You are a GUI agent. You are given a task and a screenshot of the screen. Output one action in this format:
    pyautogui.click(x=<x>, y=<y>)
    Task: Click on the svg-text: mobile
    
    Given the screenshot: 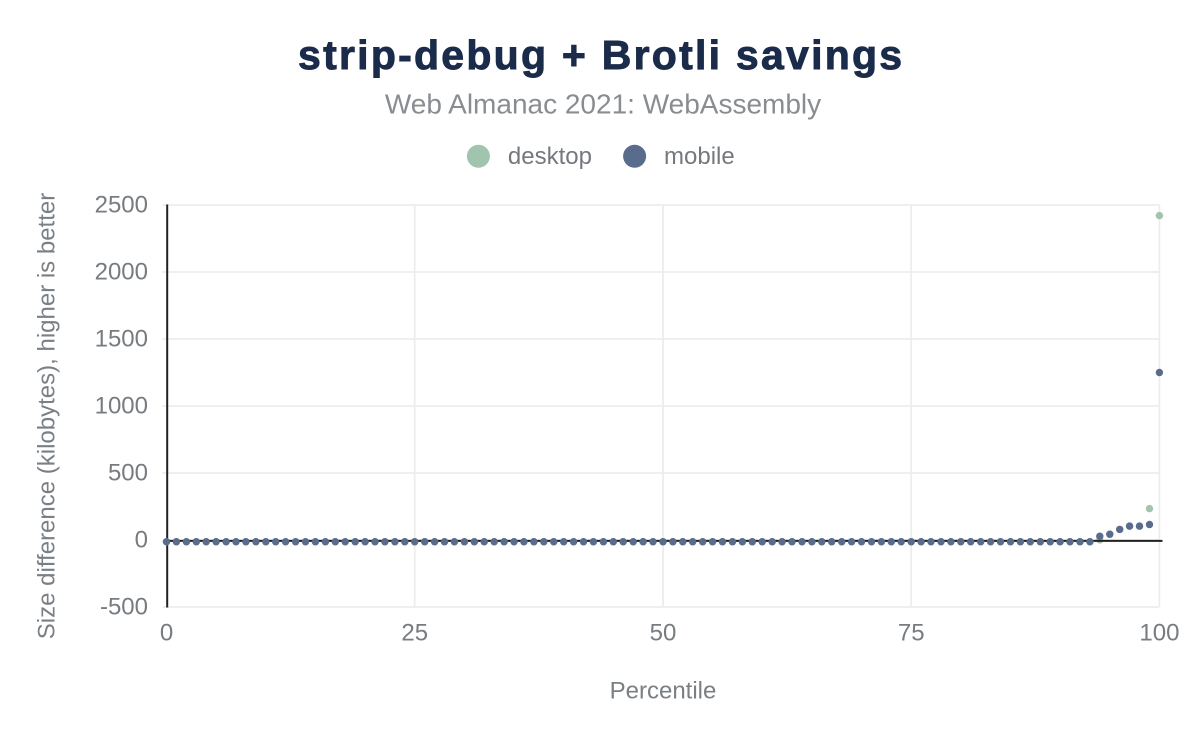 What is the action you would take?
    pyautogui.click(x=699, y=156)
    